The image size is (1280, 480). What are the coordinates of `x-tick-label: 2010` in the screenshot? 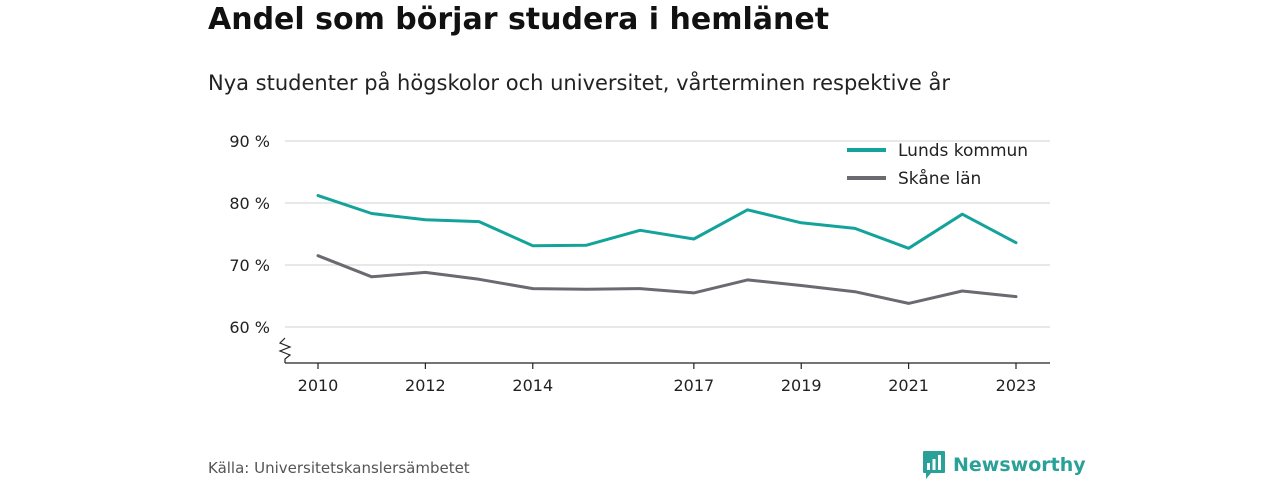 It's located at (318, 385).